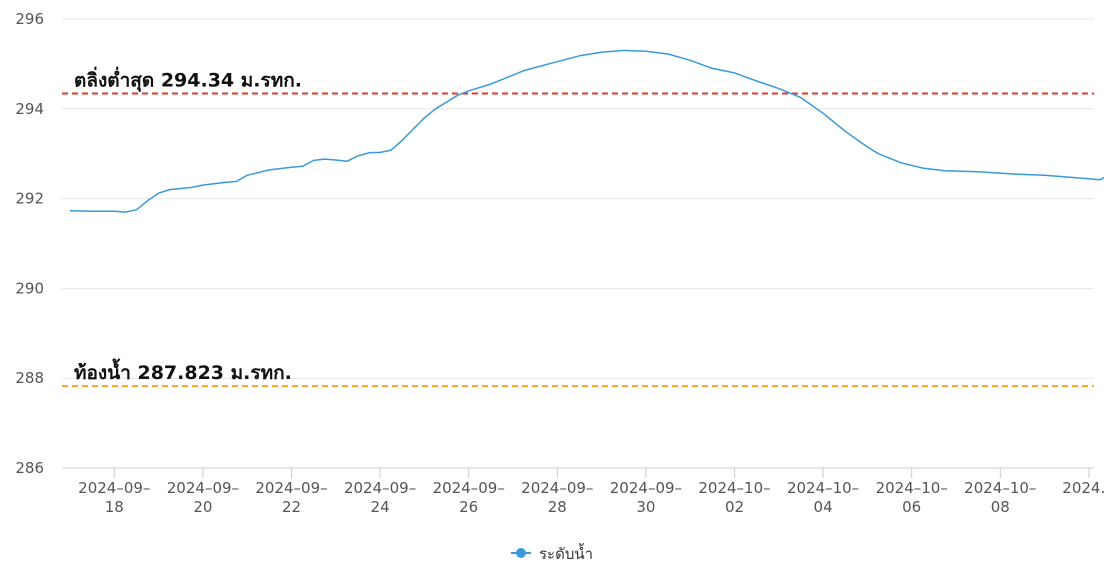 The image size is (1104, 568). What do you see at coordinates (557, 507) in the screenshot?
I see `x-tick-label-line2: 28` at bounding box center [557, 507].